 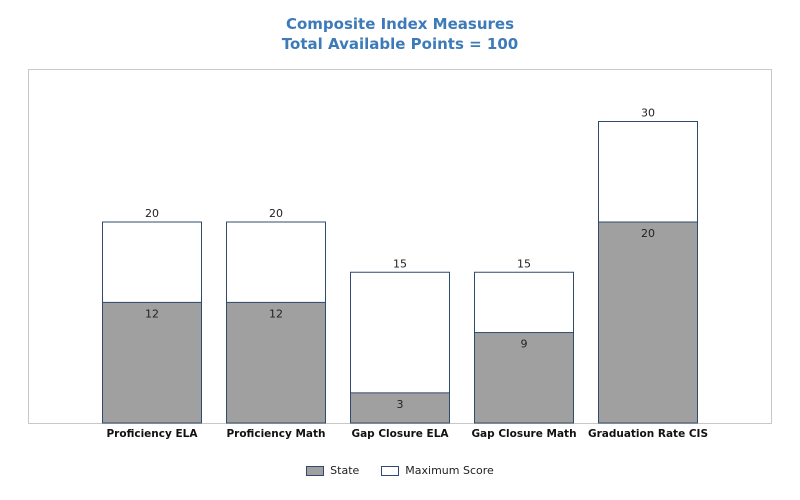 What do you see at coordinates (275, 434) in the screenshot?
I see `category-label-proficiency-math: Proficiency Math` at bounding box center [275, 434].